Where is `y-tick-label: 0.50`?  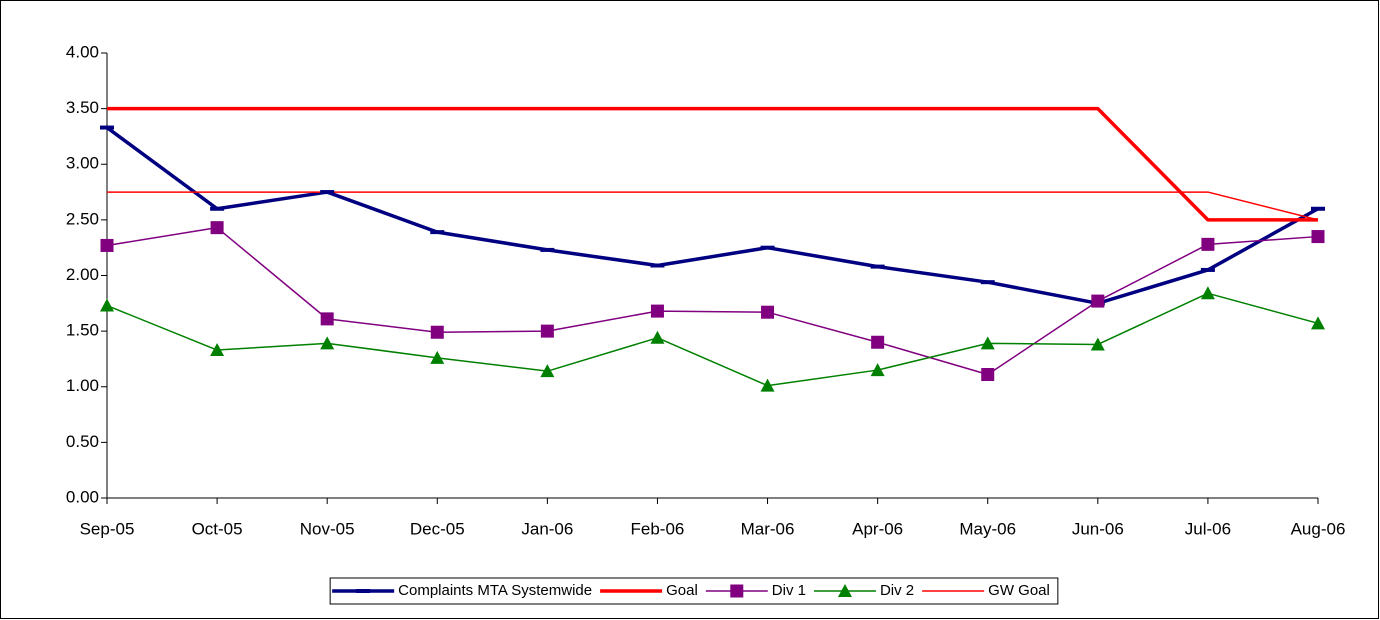 y-tick-label: 0.50 is located at coordinates (82, 441).